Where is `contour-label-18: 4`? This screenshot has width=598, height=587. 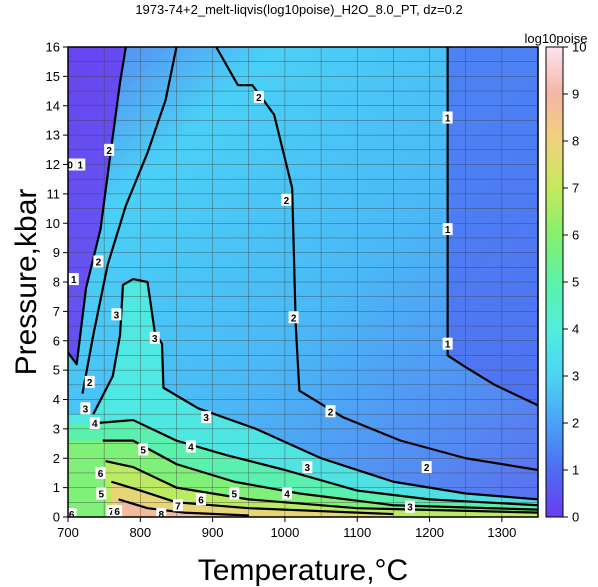 contour-label-18: 4 is located at coordinates (190, 447).